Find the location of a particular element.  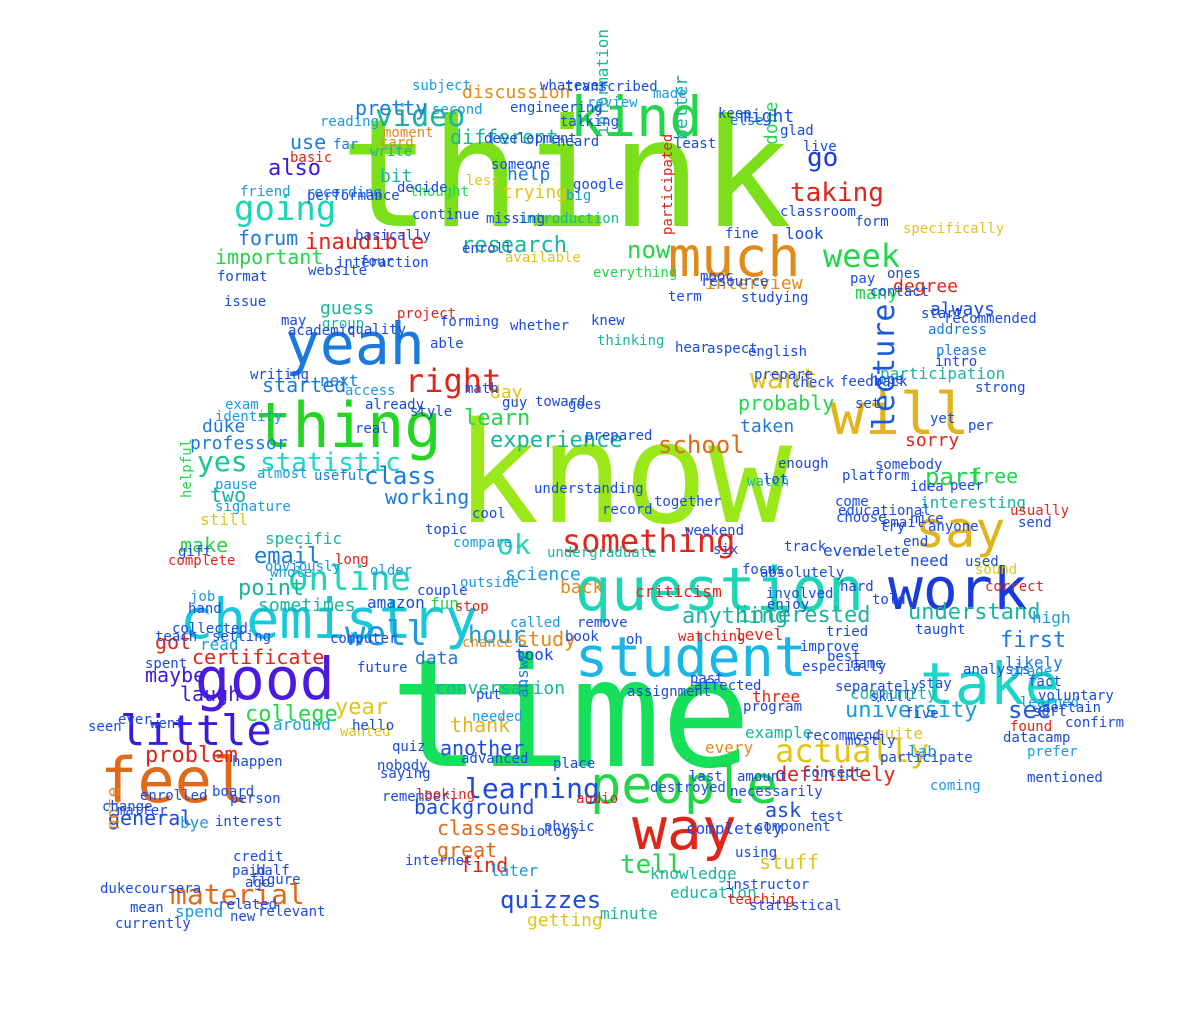

word-sometimes-104: sometimes is located at coordinates (307, 605).